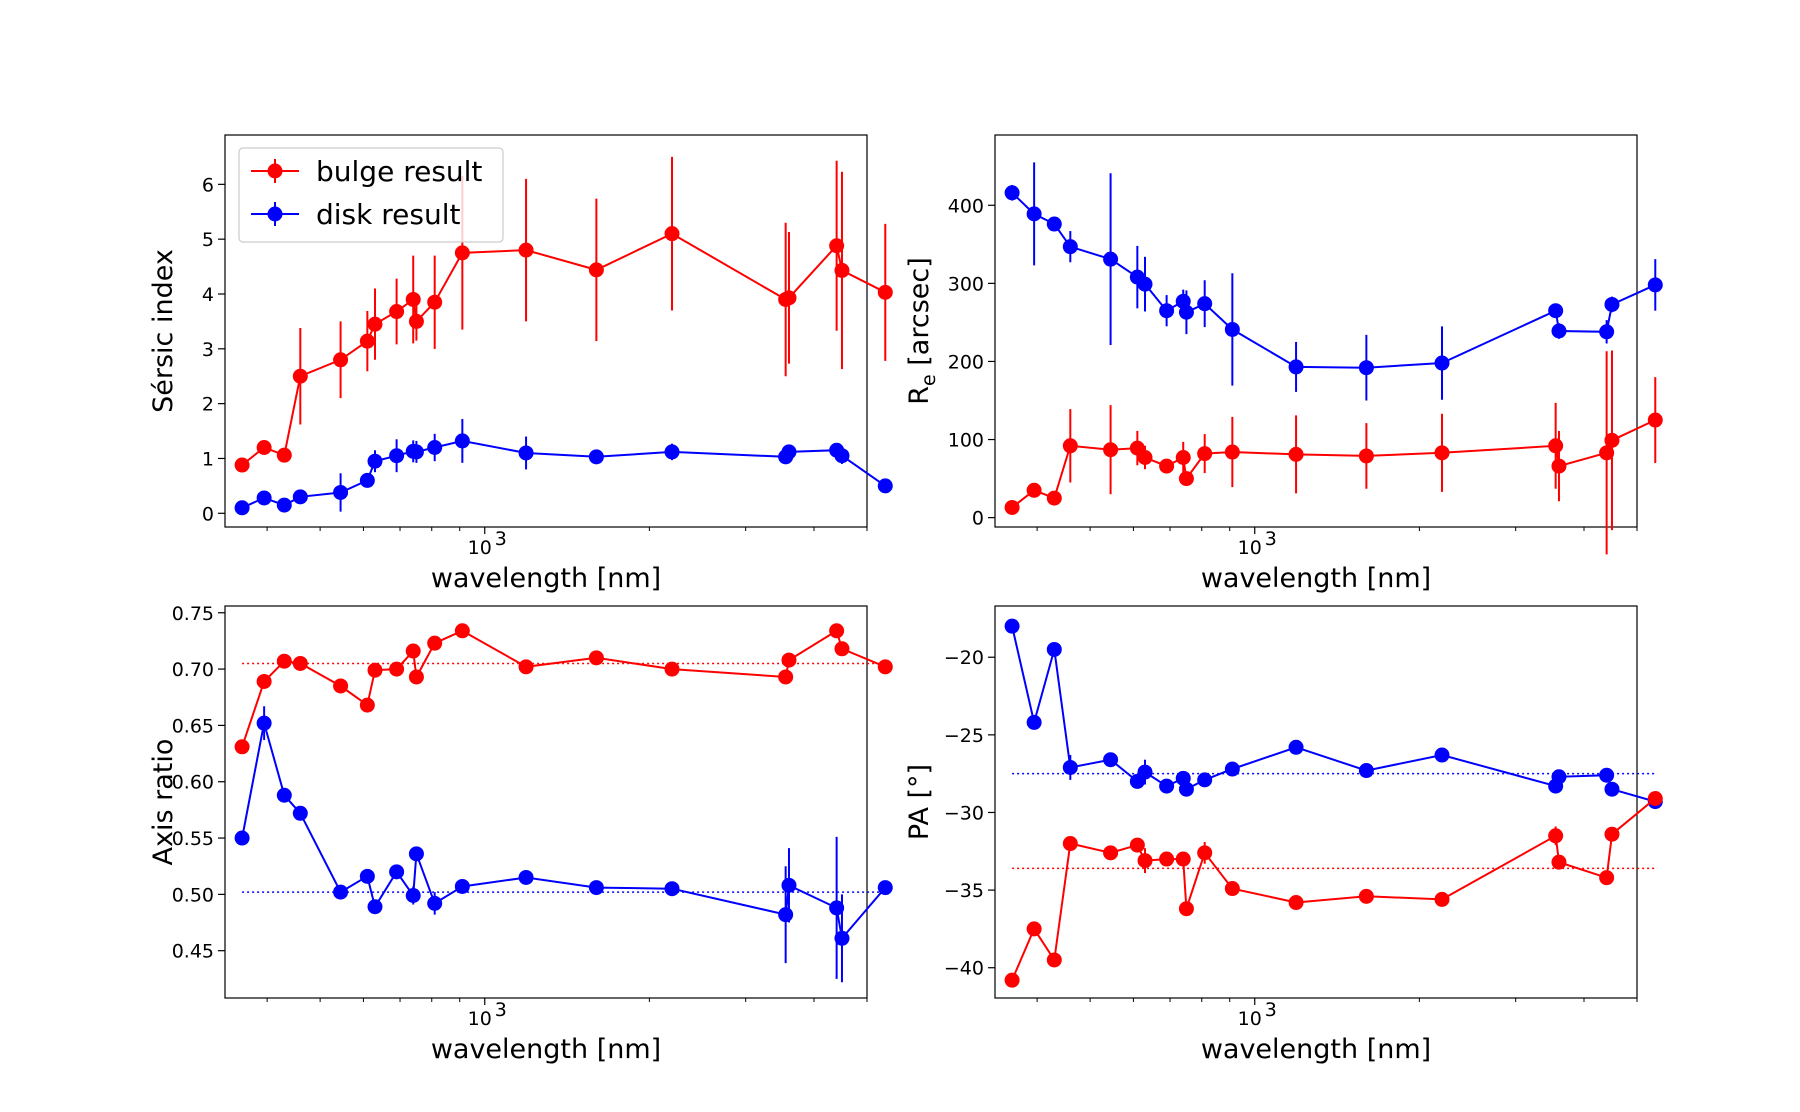 The image size is (1800, 1112). Describe the element at coordinates (208, 350) in the screenshot. I see `y-tick-label: 3` at that location.